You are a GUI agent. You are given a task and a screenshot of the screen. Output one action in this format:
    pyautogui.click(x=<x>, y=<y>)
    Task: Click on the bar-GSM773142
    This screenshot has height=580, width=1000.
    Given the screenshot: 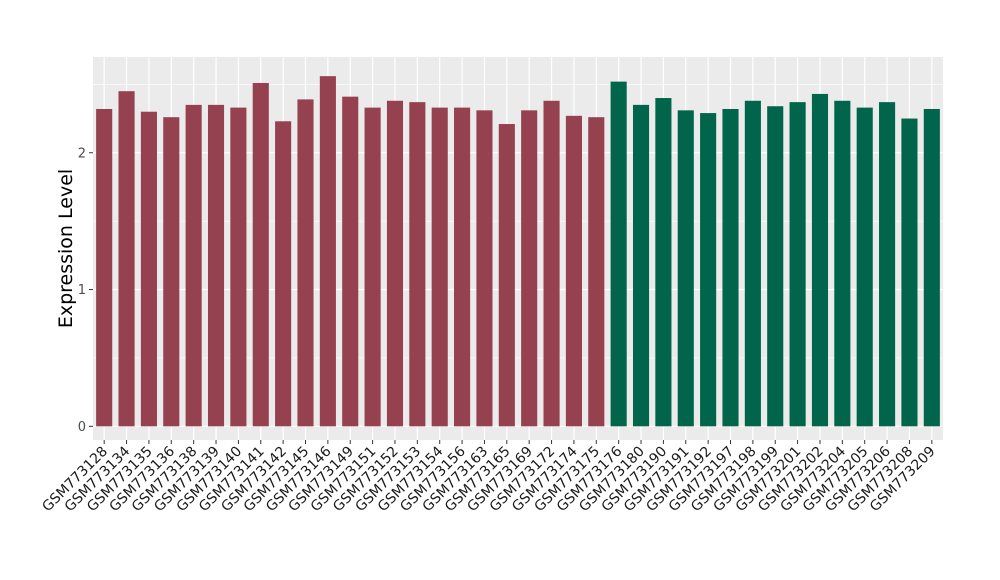 What is the action you would take?
    pyautogui.click(x=283, y=274)
    